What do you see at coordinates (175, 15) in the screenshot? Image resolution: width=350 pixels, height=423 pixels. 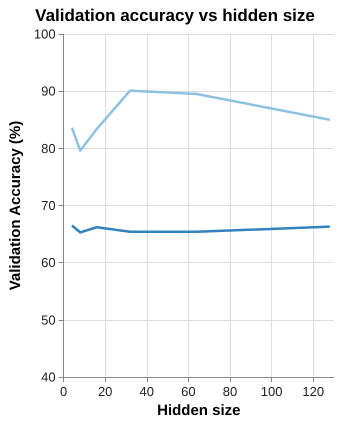 I see `chart-title: Validation accuracy vs hidden size` at bounding box center [175, 15].